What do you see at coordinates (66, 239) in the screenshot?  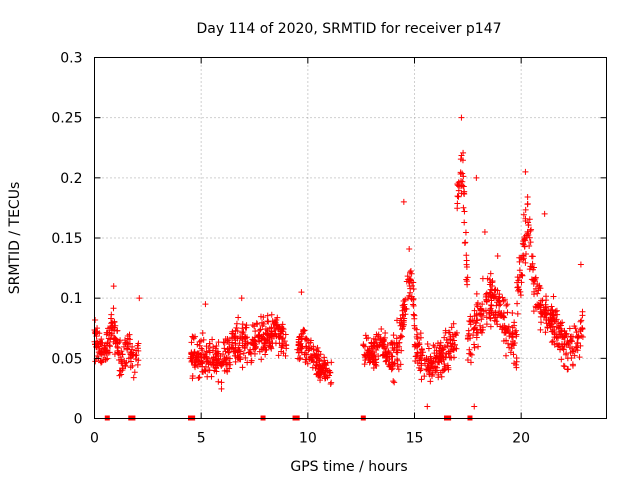 I see `y-tick-label: 0.15` at bounding box center [66, 239].